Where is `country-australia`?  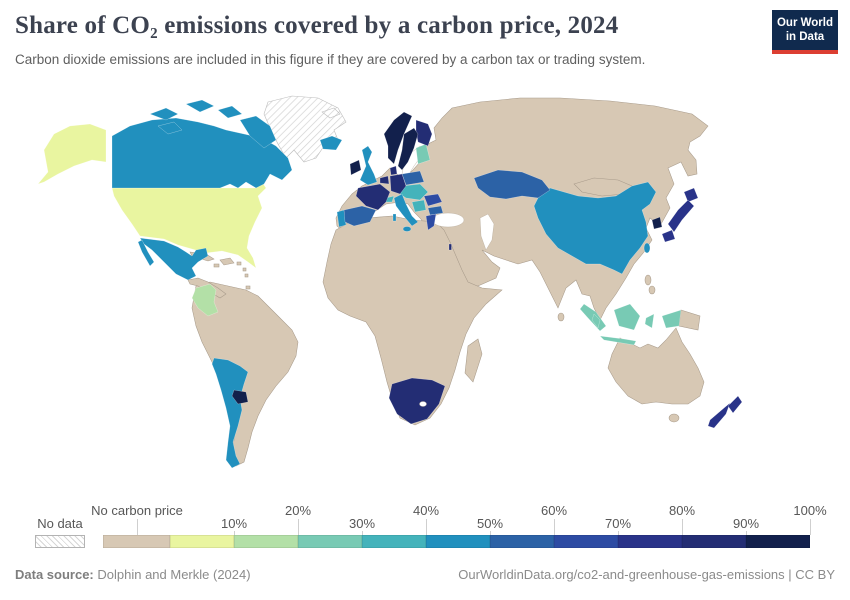 country-australia is located at coordinates (656, 366).